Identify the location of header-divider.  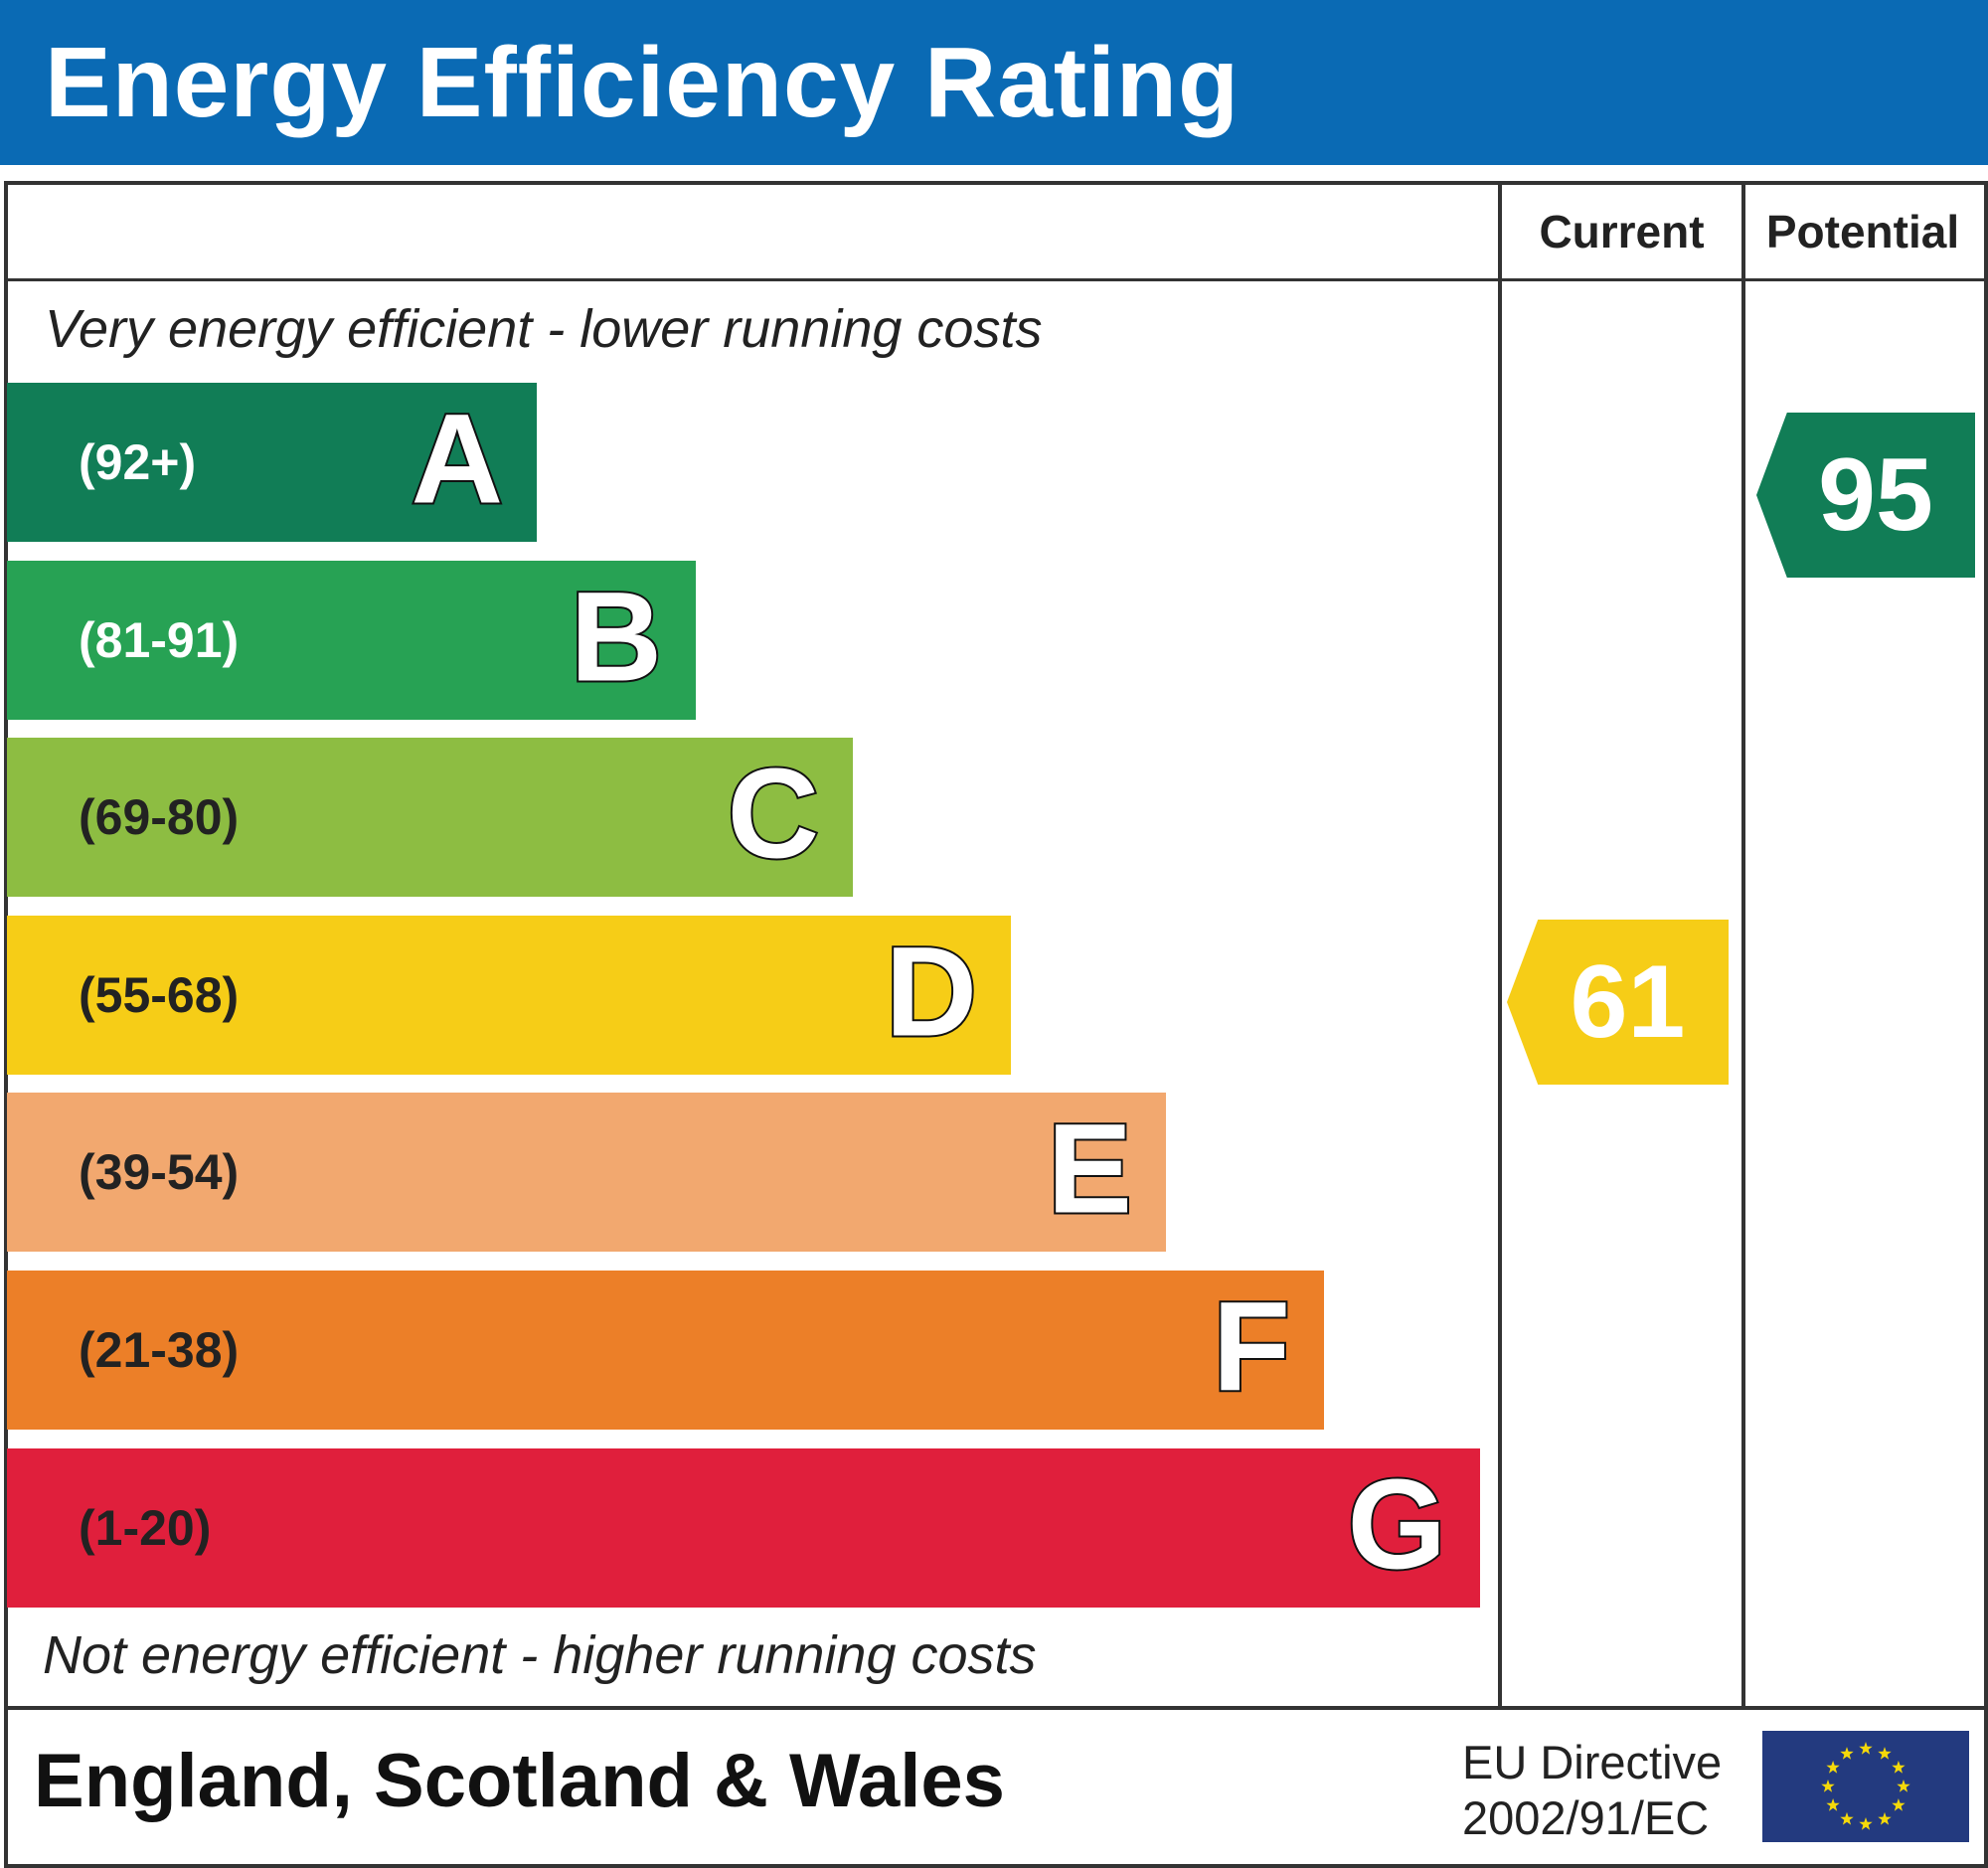
(994, 279).